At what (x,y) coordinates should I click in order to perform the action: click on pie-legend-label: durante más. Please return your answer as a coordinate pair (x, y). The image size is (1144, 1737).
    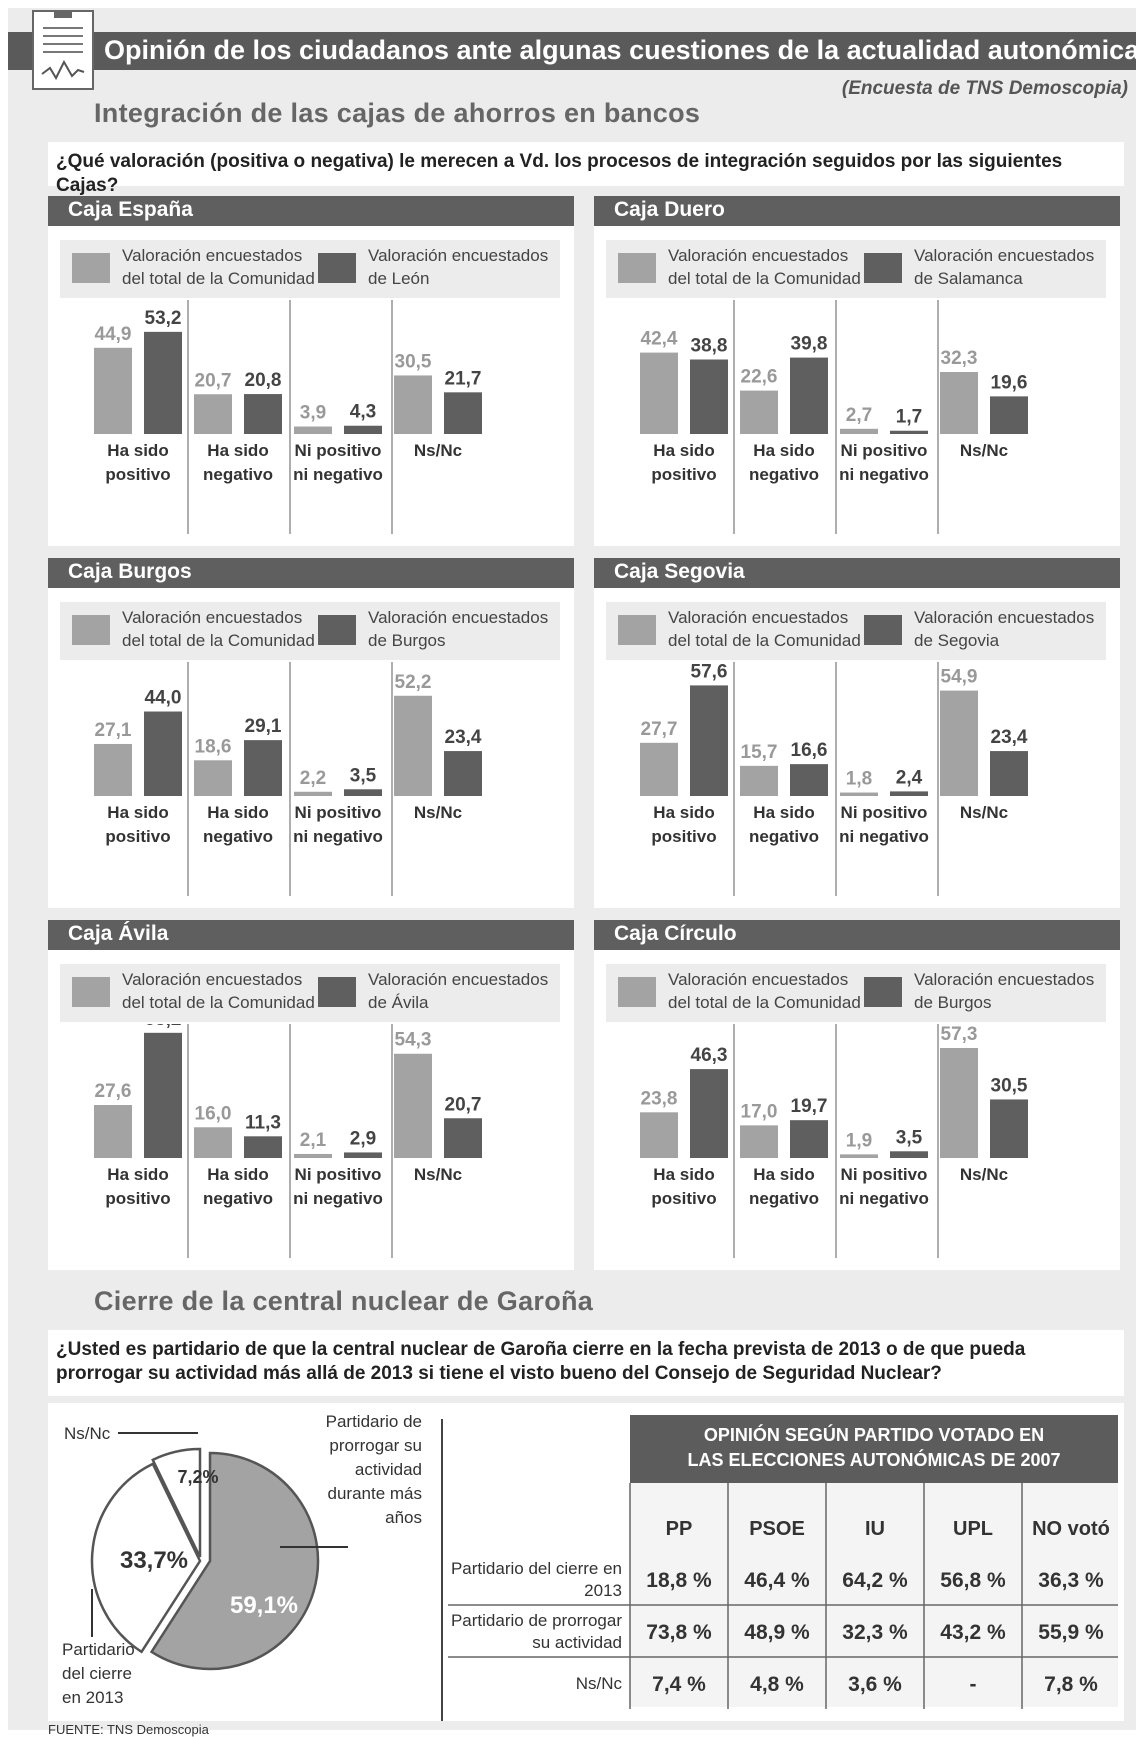
    Looking at the image, I should click on (375, 1493).